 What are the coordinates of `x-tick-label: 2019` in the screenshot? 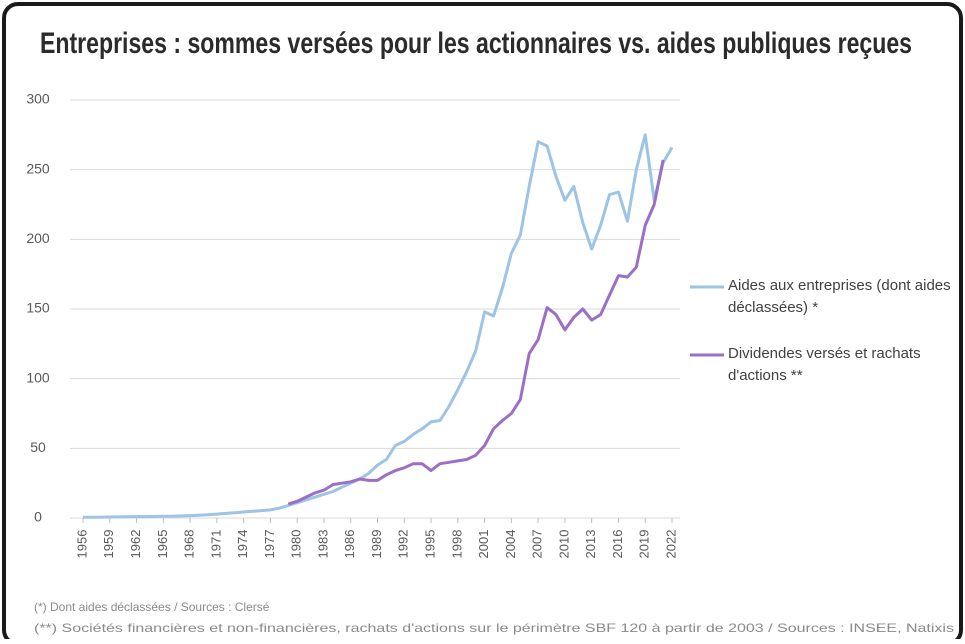 It's located at (644, 544).